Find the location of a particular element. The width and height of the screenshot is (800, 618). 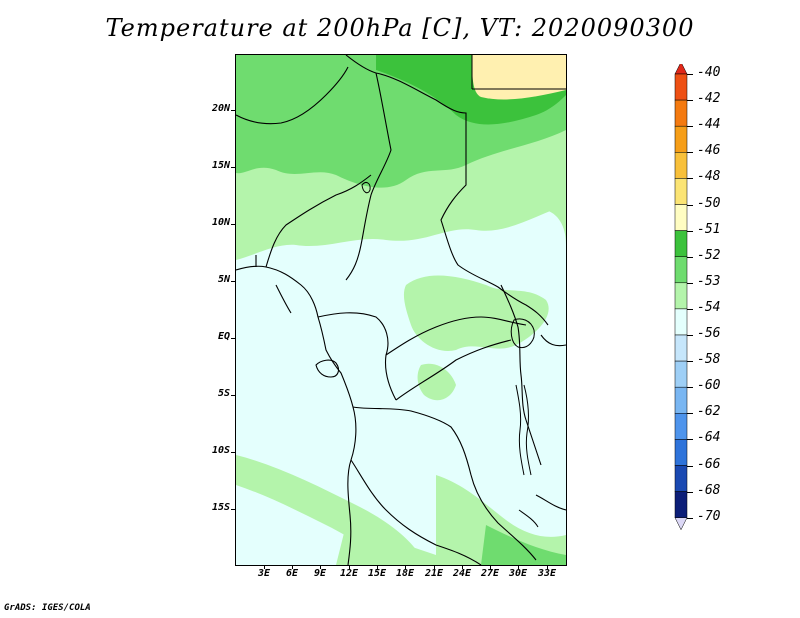

lat-label-10s: 10S is located at coordinates (220, 450).